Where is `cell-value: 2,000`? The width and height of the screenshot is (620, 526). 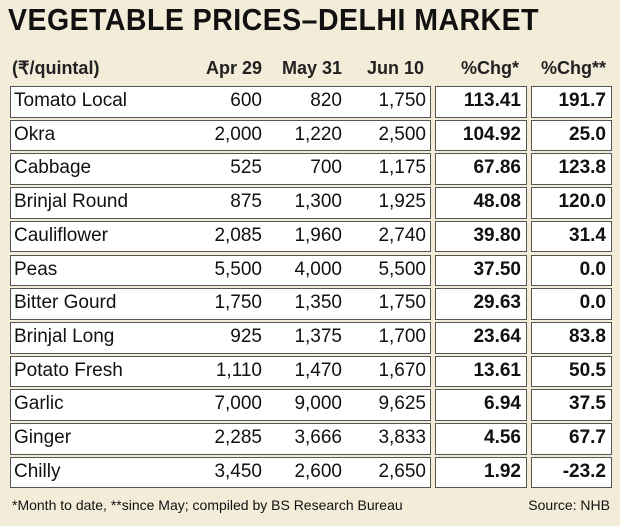
cell-value: 2,000 is located at coordinates (238, 134).